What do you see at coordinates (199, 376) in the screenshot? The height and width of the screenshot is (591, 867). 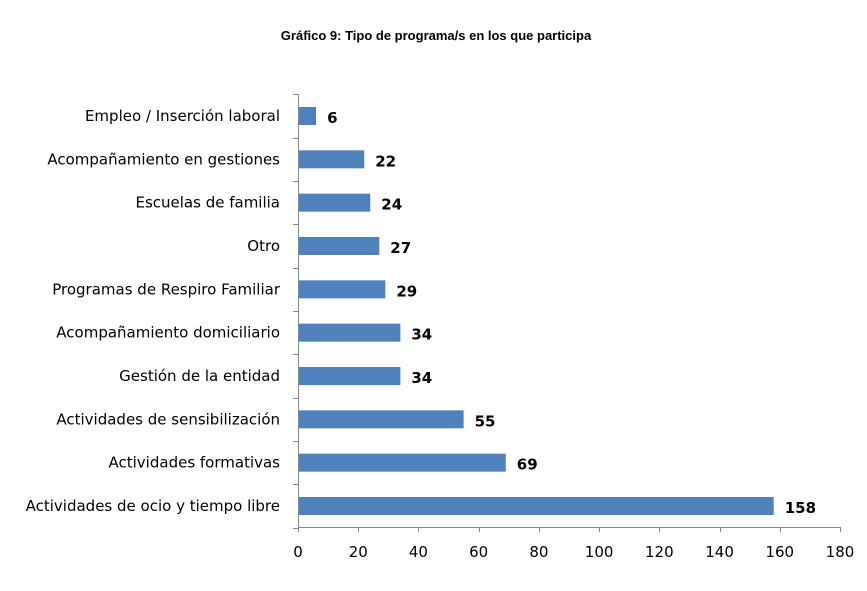 I see `category-label: Gestión de la entidad` at bounding box center [199, 376].